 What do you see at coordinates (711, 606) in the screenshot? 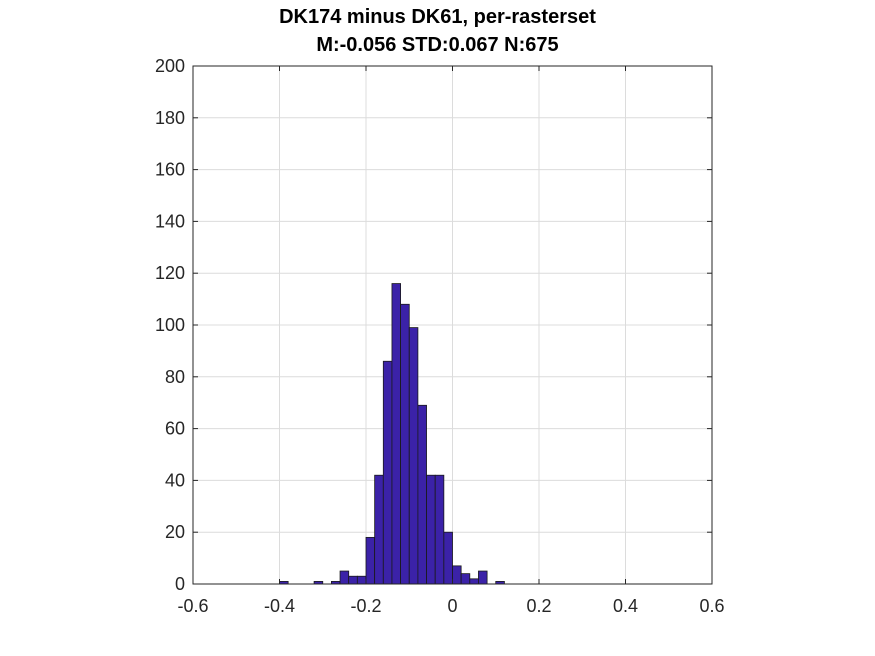
I see `x-tick-label: 0.6` at bounding box center [711, 606].